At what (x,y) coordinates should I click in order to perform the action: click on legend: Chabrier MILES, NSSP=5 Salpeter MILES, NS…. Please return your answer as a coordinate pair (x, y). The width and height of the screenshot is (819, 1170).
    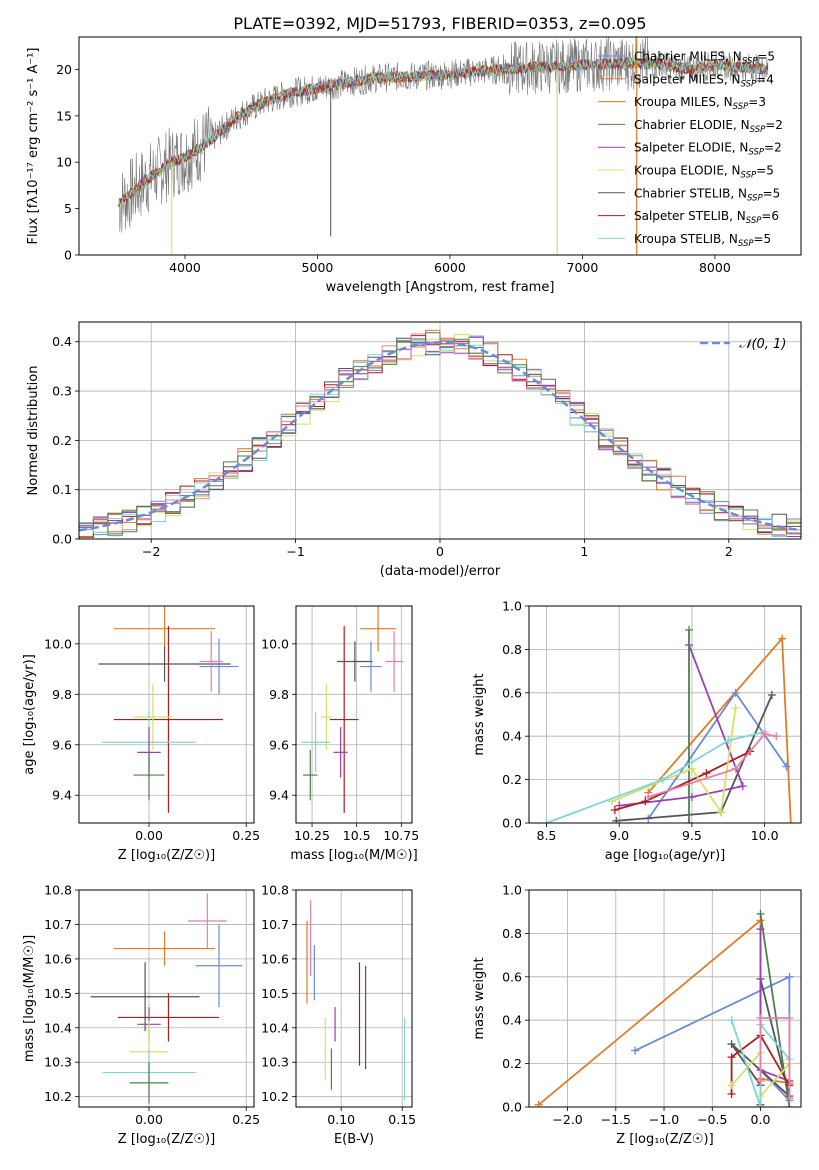
    Looking at the image, I should click on (690, 149).